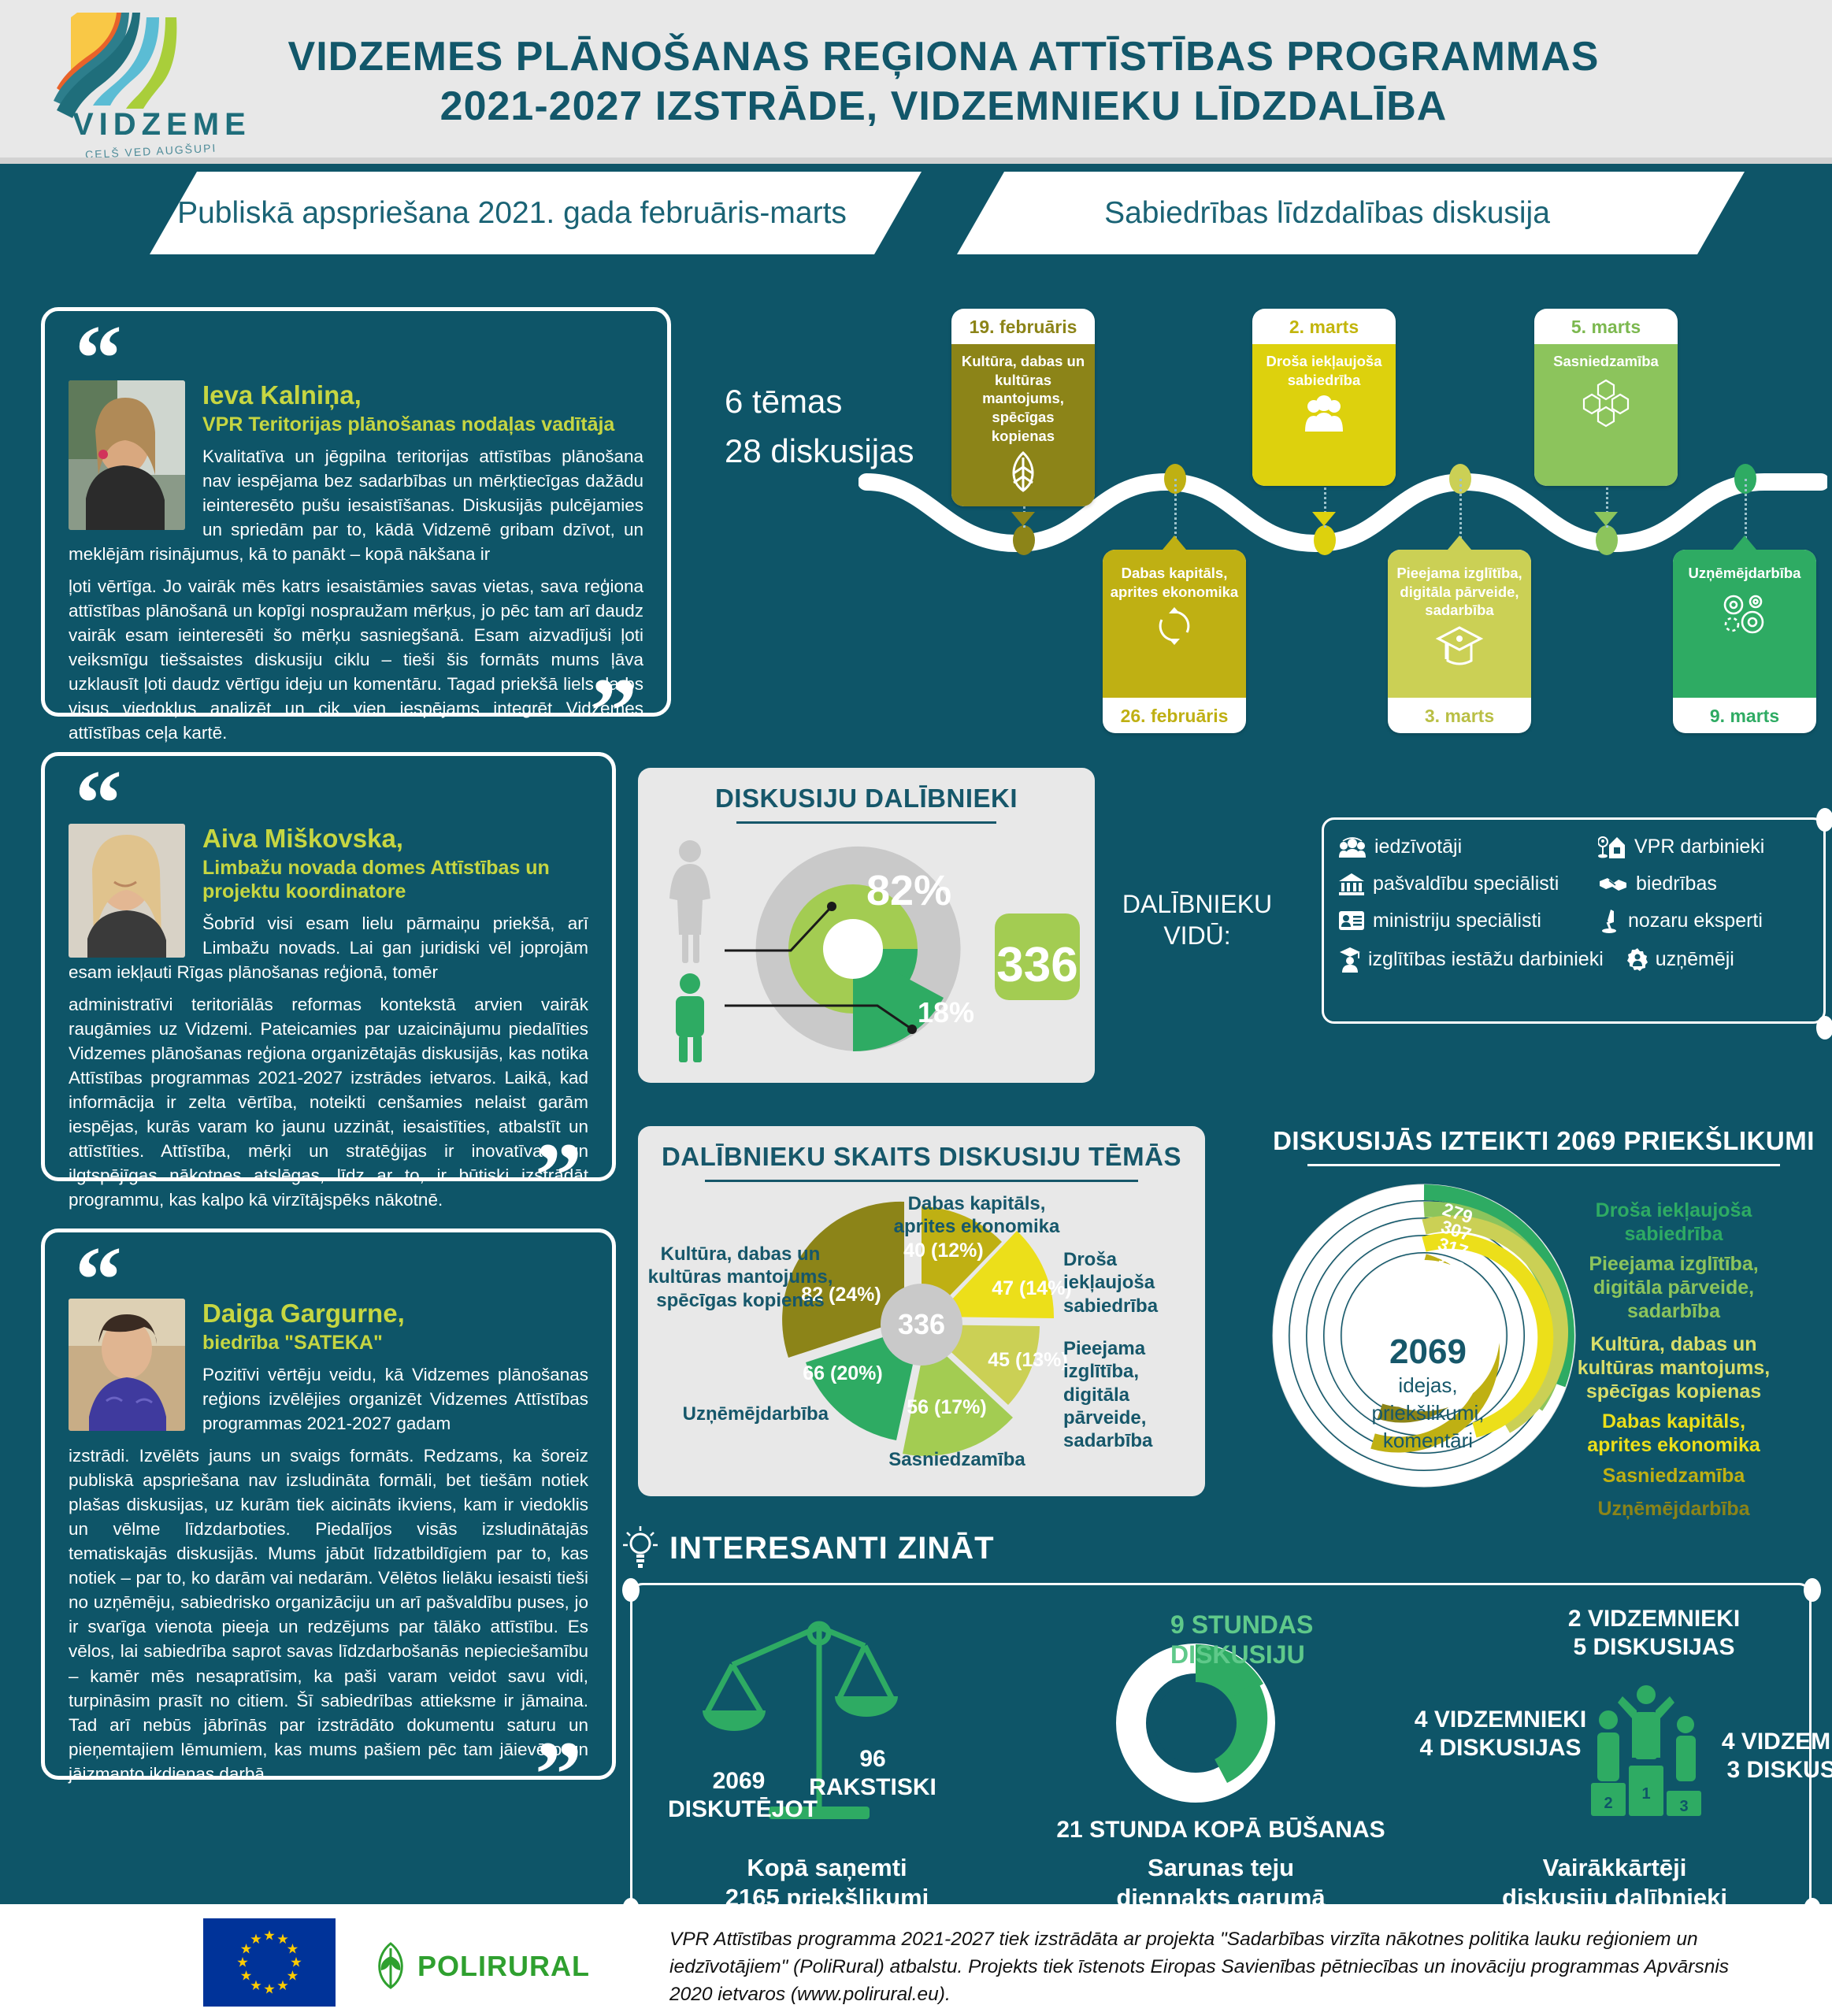  Describe the element at coordinates (1174, 582) in the screenshot. I see `timeline-card-2-title: Dabas kapitāls, aprites ekonomika` at that location.